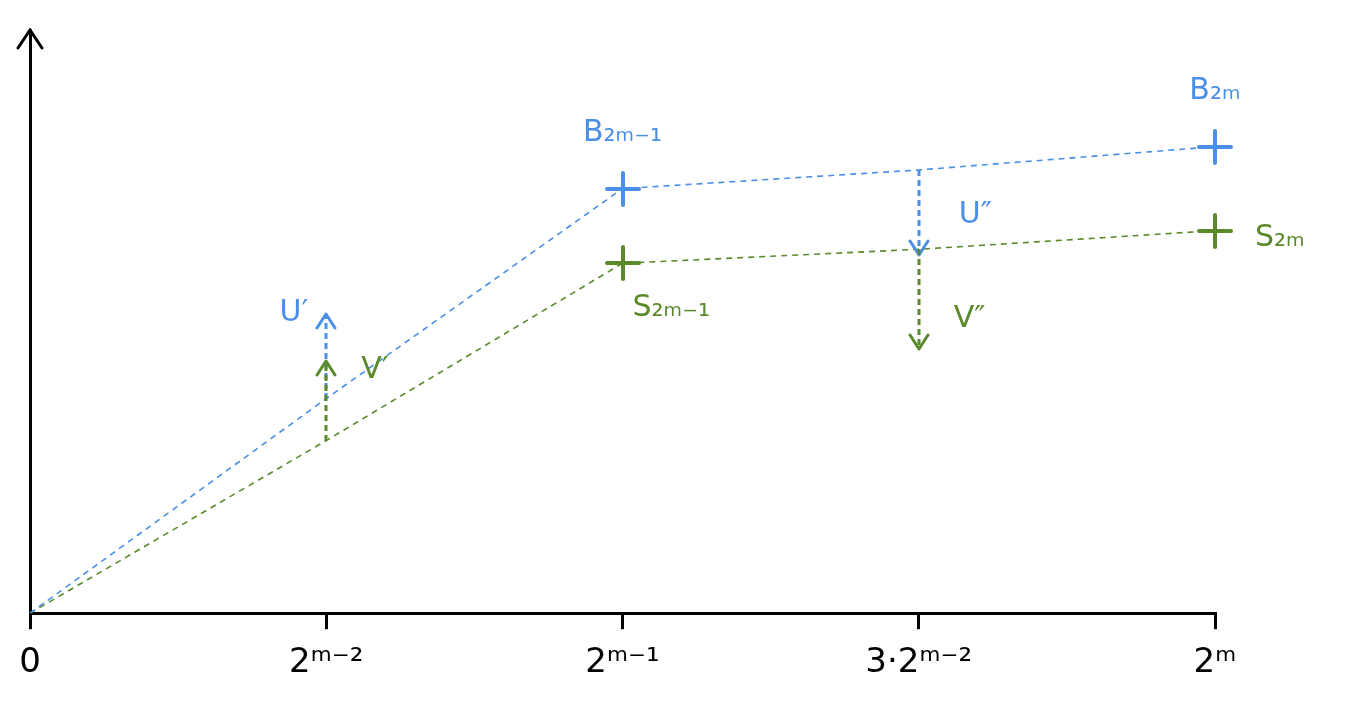 The height and width of the screenshot is (708, 1345). What do you see at coordinates (1215, 89) in the screenshot?
I see `annotation: B₂ₘ` at bounding box center [1215, 89].